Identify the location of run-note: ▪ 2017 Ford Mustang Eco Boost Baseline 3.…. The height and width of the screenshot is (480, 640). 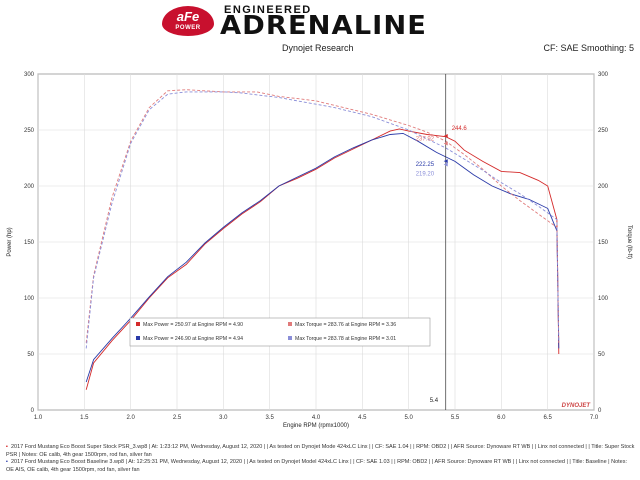
(317, 466).